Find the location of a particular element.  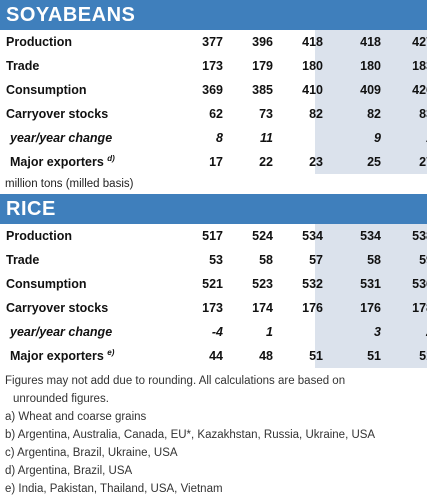

table-row: Major exporters e) 44 48 51 51 51 is located at coordinates (213, 356).